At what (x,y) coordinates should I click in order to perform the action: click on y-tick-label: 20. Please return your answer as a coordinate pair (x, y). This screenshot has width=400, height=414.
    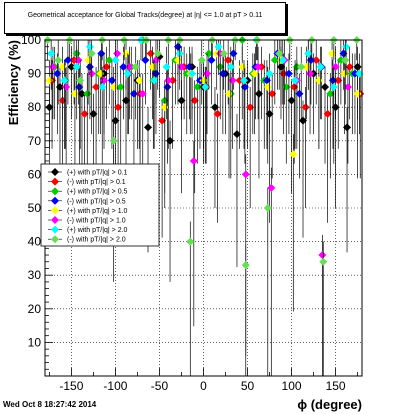
    Looking at the image, I should click on (35, 309).